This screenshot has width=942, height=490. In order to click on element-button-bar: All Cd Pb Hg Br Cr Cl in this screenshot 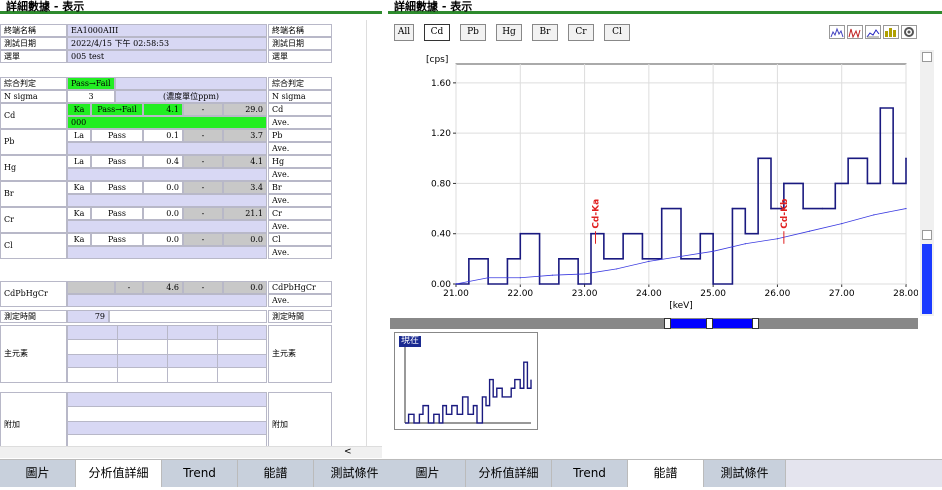, I will do `click(665, 33)`.